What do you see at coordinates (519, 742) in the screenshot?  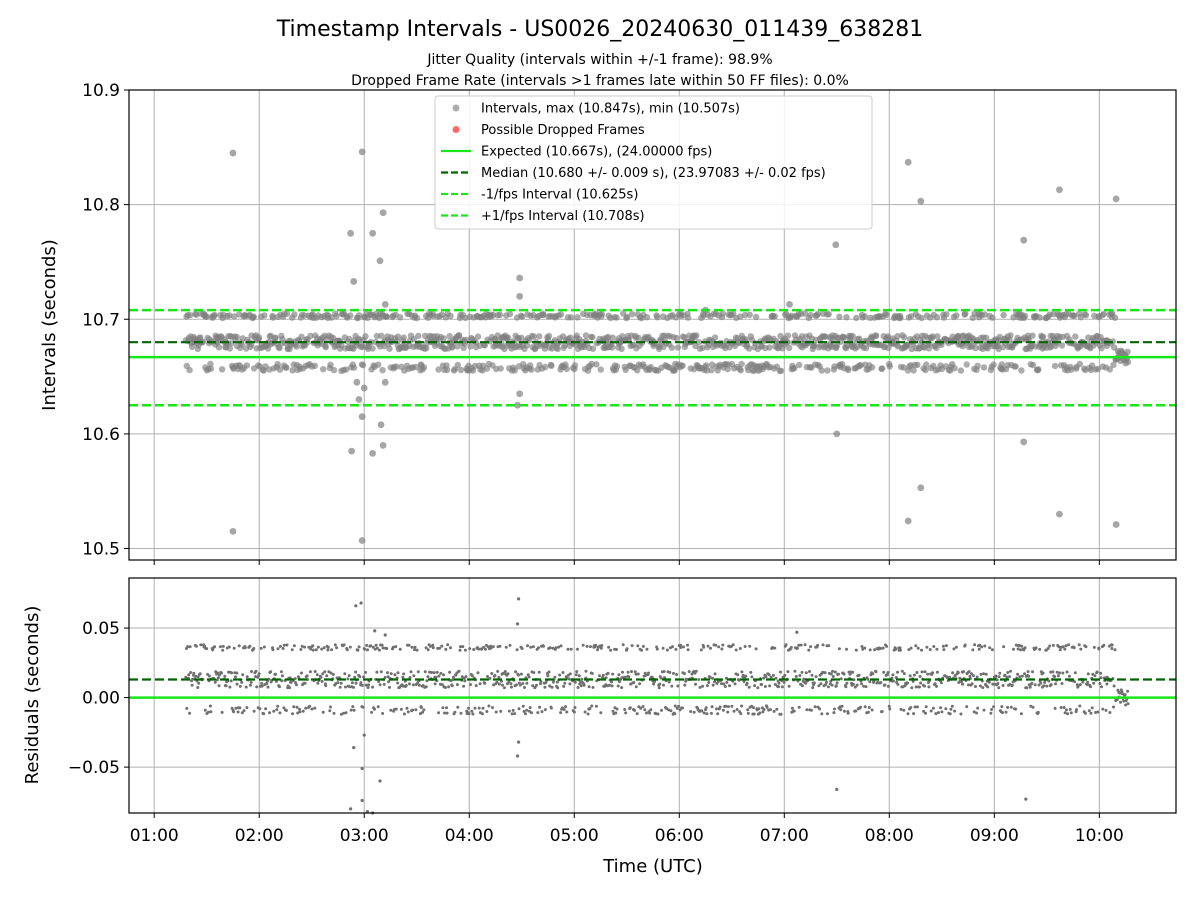 I see `residual-outlier-point` at bounding box center [519, 742].